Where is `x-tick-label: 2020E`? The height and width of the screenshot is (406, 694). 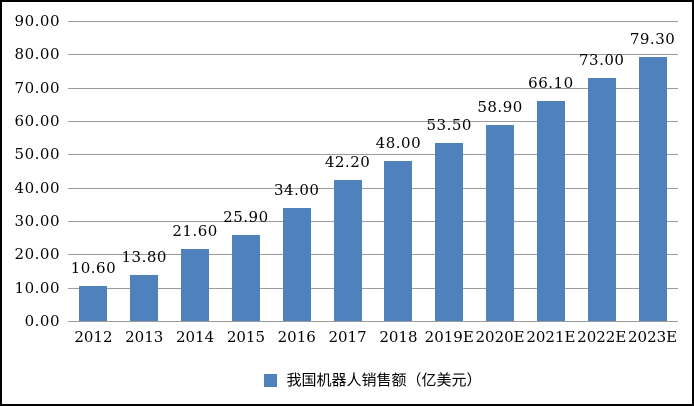 x-tick-label: 2020E is located at coordinates (500, 337).